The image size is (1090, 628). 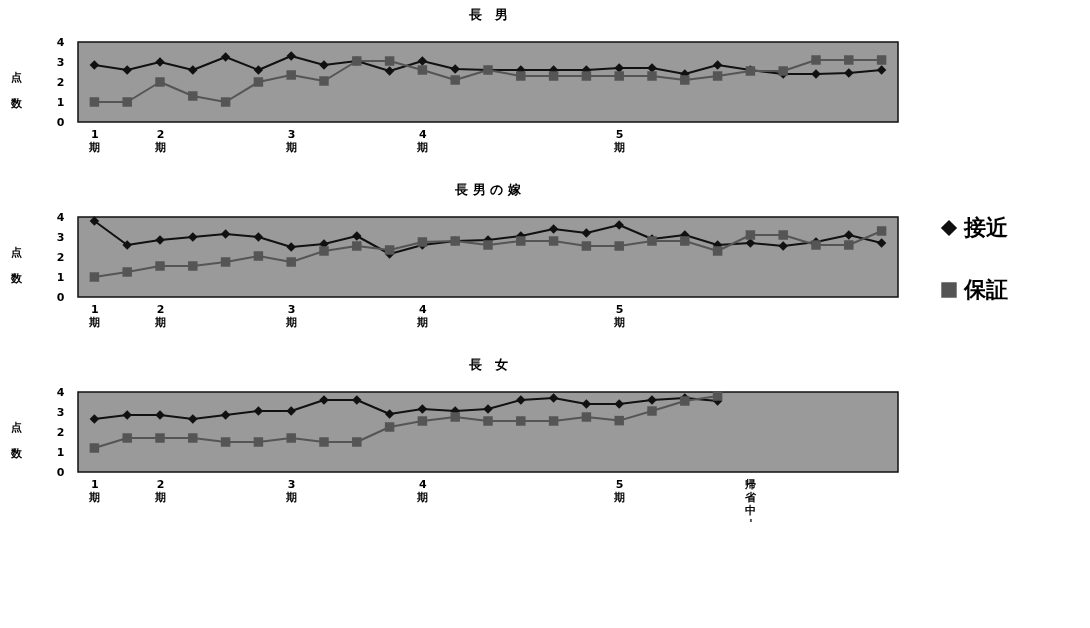 I want to click on chart-title: 長 男 の 嫁, so click(x=488, y=189).